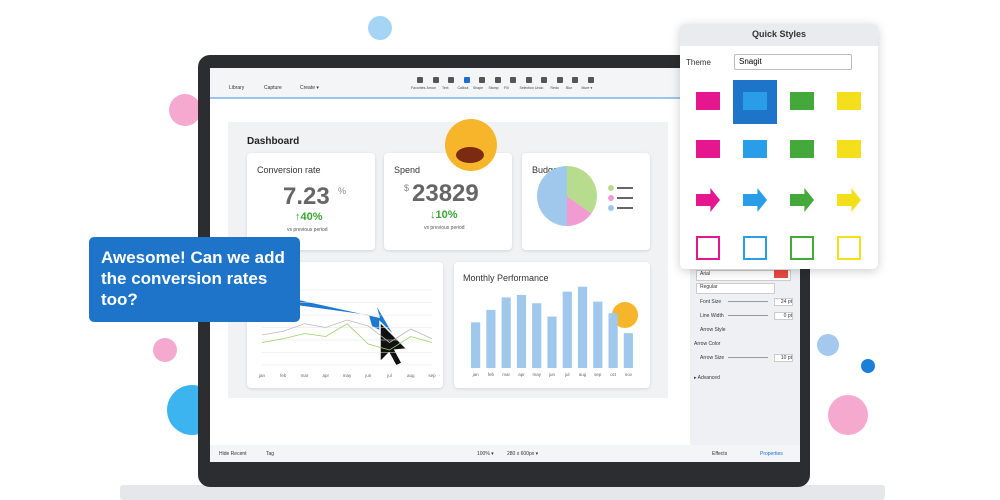 This screenshot has height=500, width=1000. I want to click on quick-styles: Quick Styles Theme Snagit, so click(779, 146).